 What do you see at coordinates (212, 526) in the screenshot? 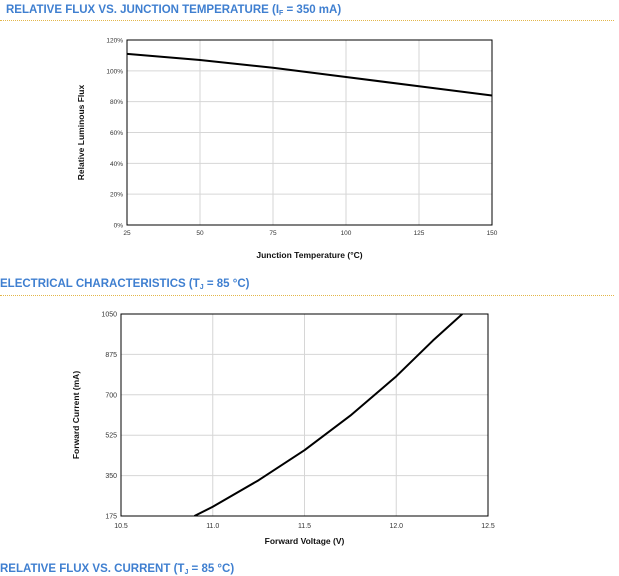
I see `x-tick-label: 11.0` at bounding box center [212, 526].